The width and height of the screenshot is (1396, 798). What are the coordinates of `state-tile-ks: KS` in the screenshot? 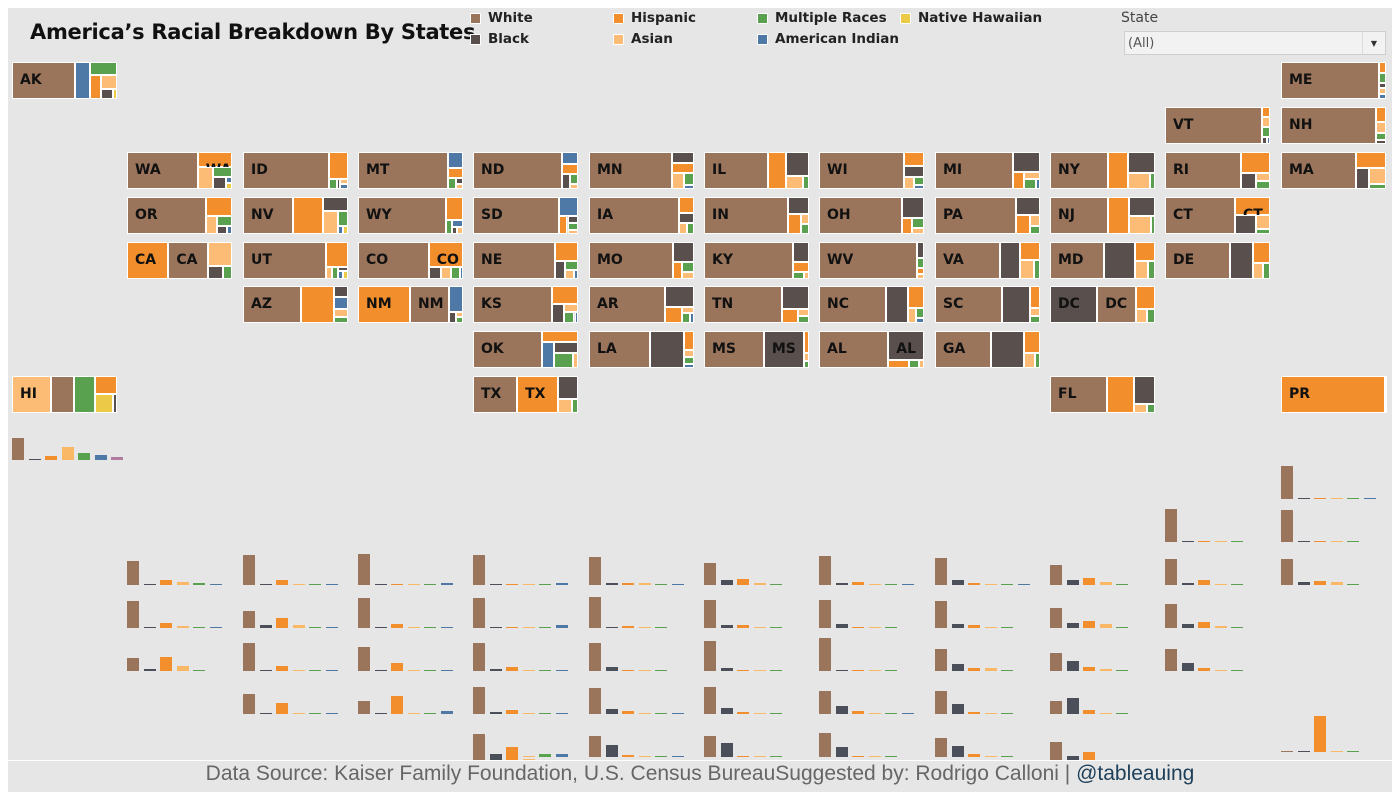 It's located at (525, 304).